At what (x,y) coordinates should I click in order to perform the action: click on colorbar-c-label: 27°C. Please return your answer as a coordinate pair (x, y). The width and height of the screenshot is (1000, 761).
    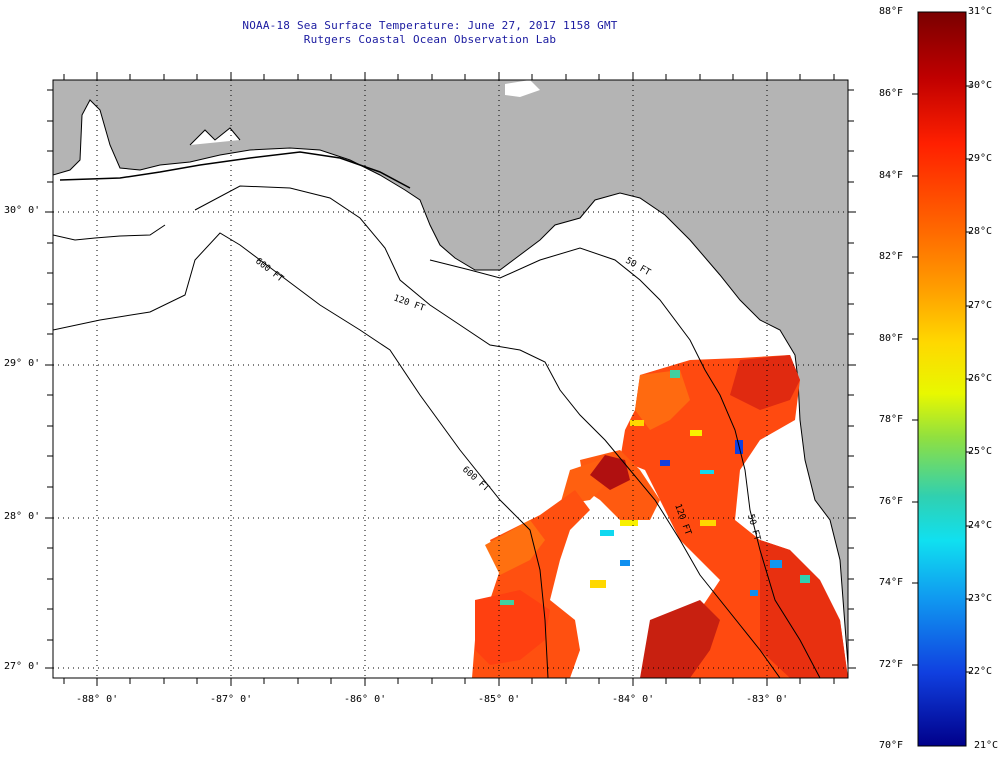
    Looking at the image, I should click on (980, 305).